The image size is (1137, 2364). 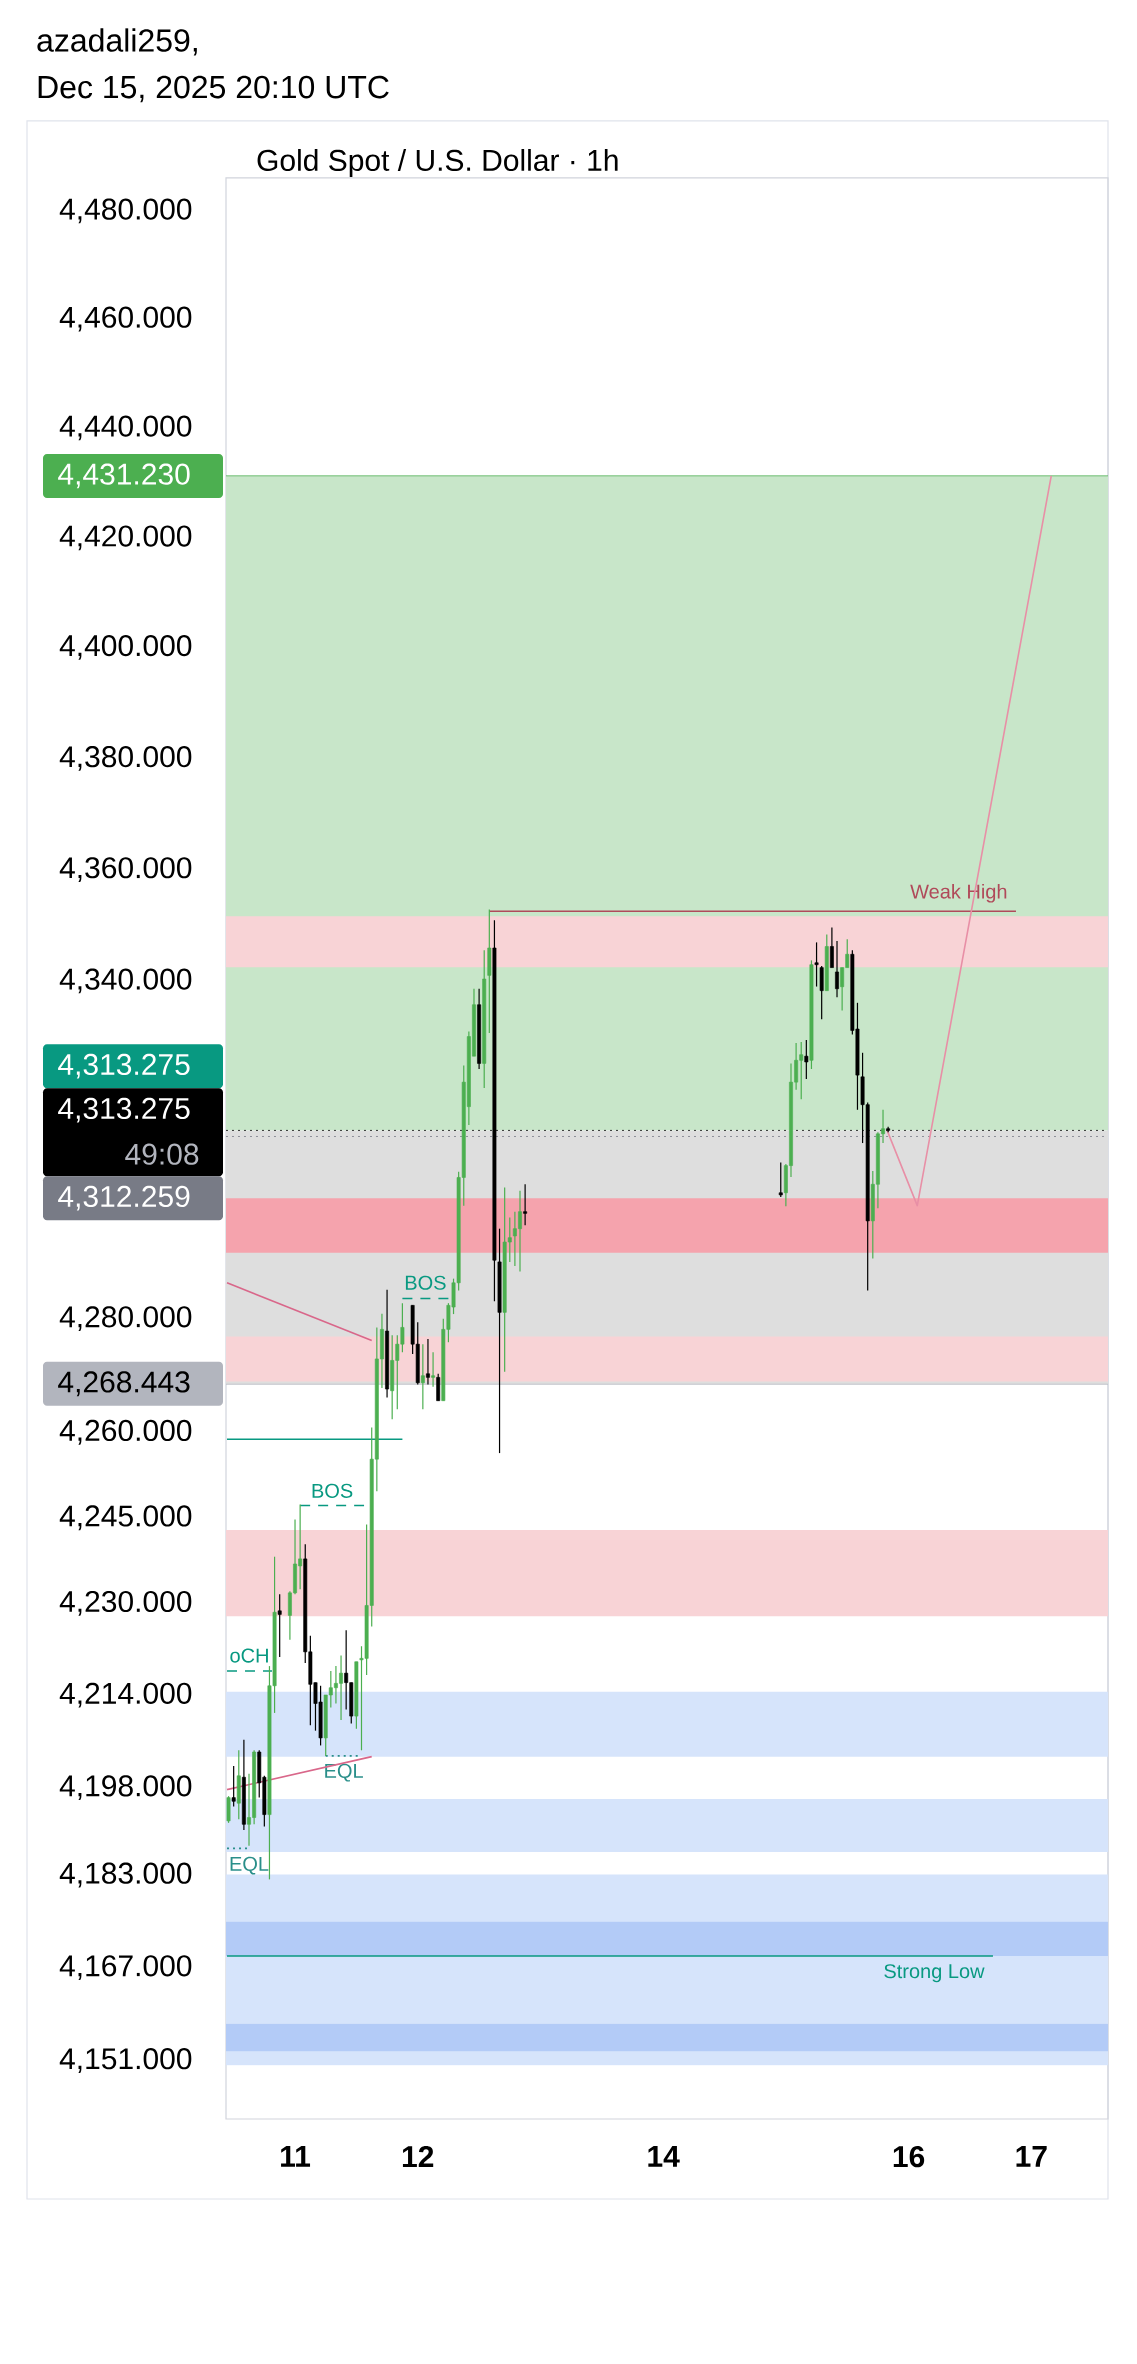 I want to click on text: Dec 15, 2025 20:10 UTC, so click(x=213, y=89).